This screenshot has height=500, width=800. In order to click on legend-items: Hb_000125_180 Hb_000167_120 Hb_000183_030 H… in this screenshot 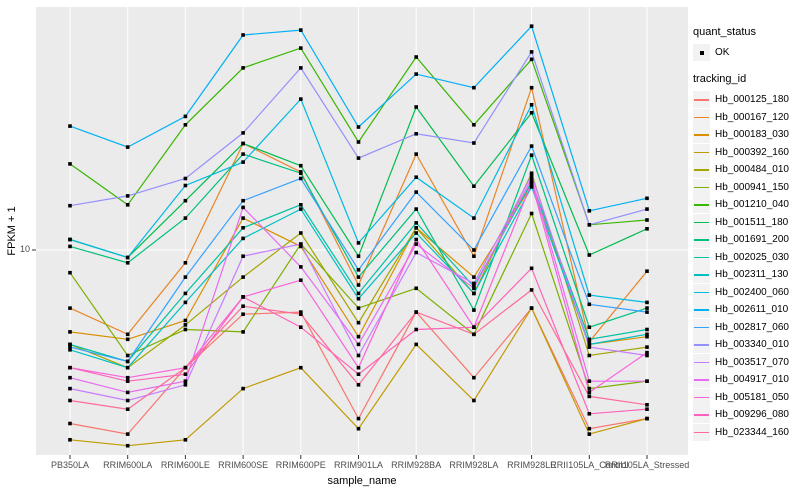, I will do `click(746, 266)`.